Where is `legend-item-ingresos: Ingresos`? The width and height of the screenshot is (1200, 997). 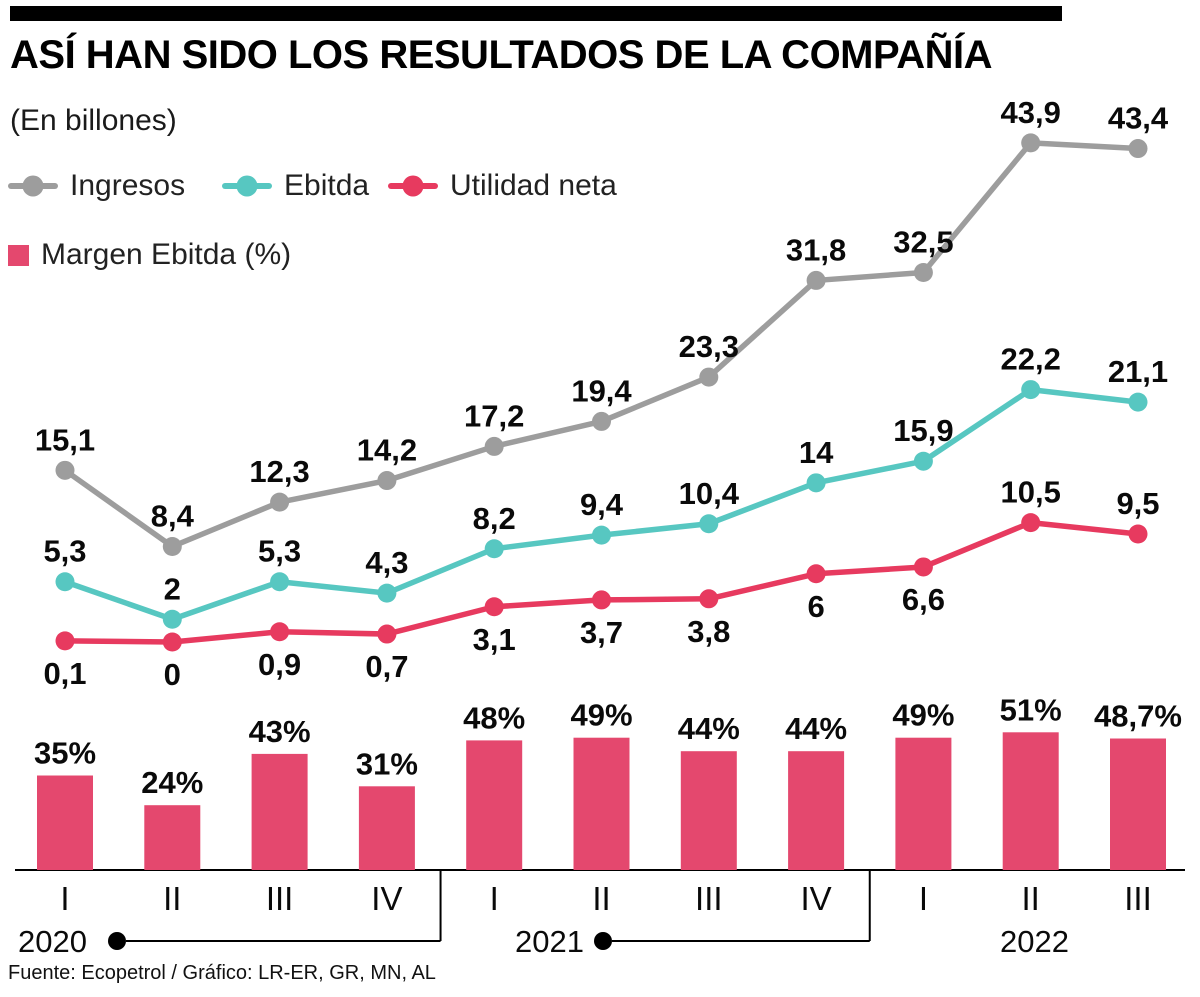
legend-item-ingresos: Ingresos is located at coordinates (96, 186).